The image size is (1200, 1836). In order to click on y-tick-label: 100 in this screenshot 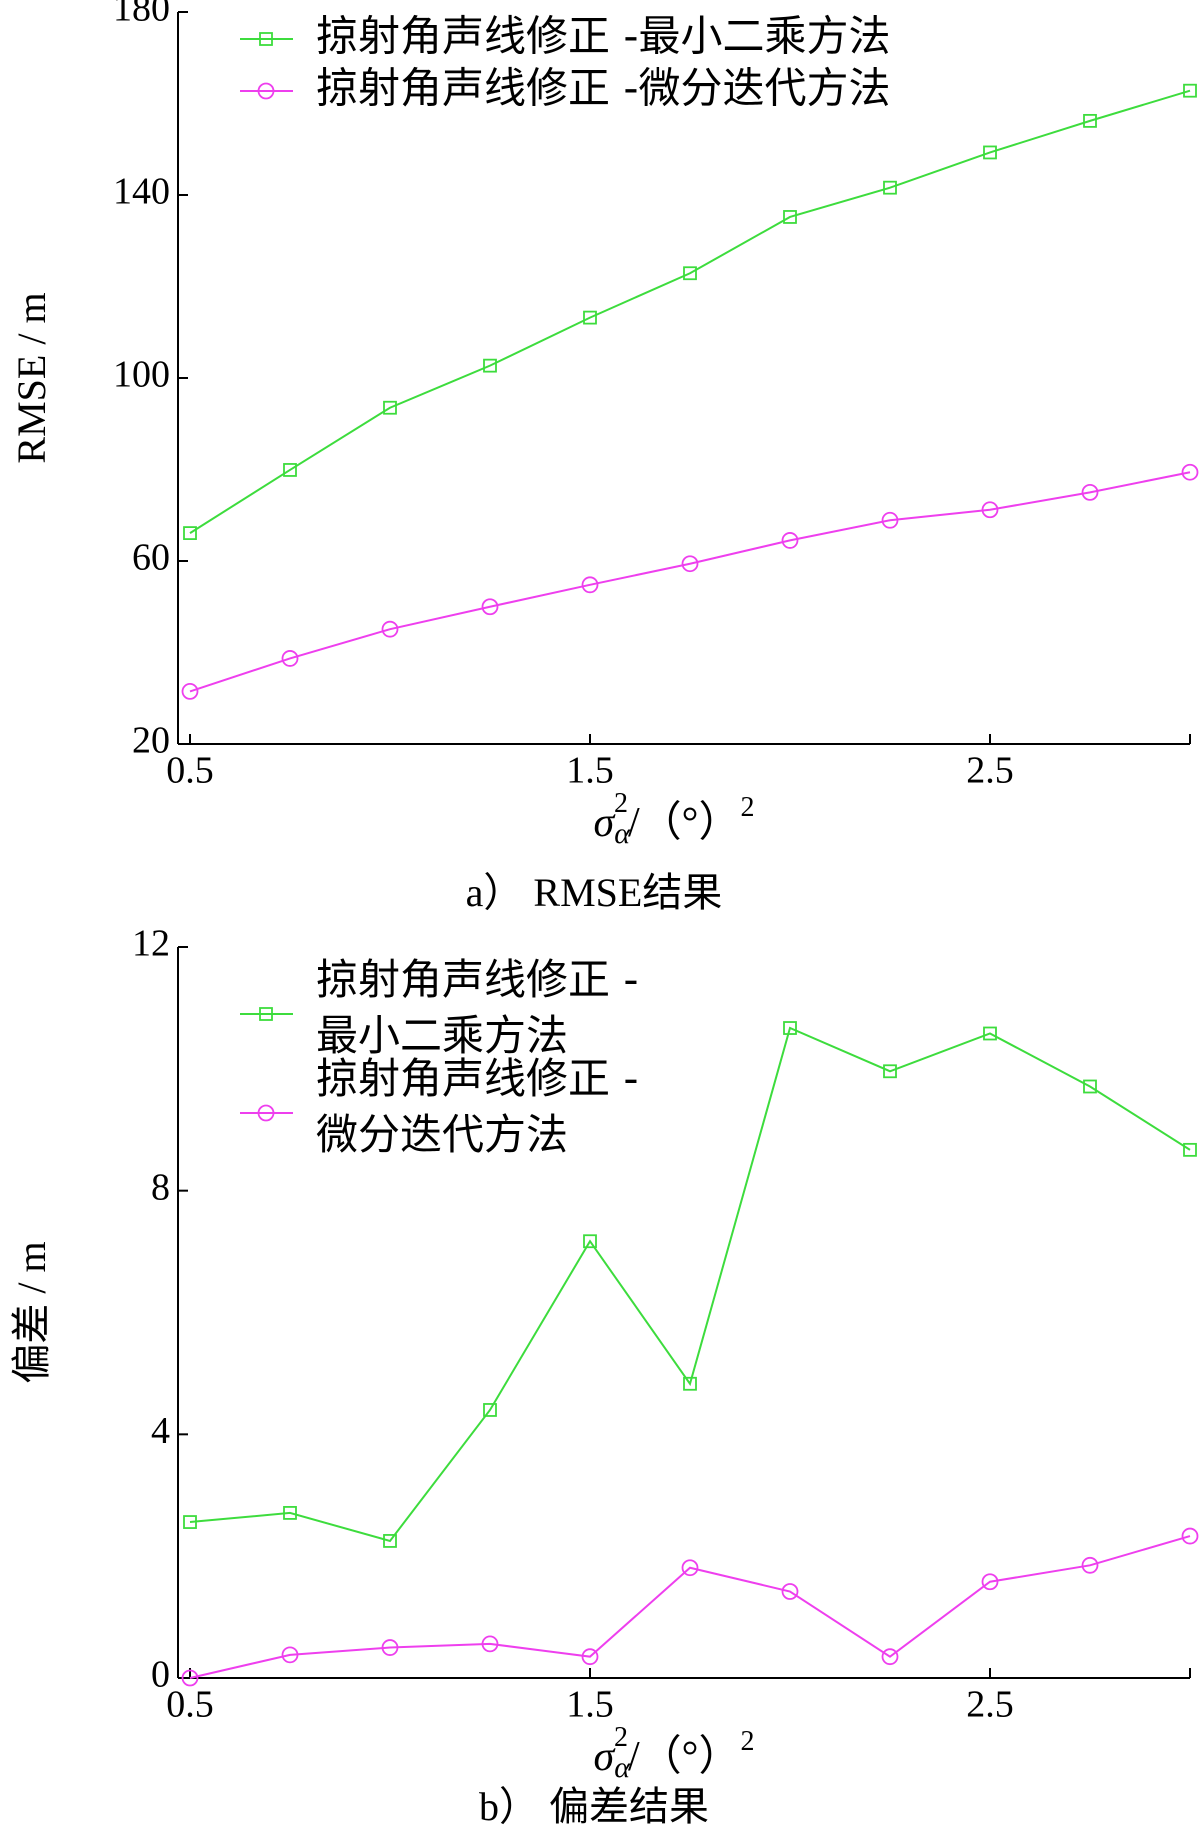, I will do `click(141, 375)`.